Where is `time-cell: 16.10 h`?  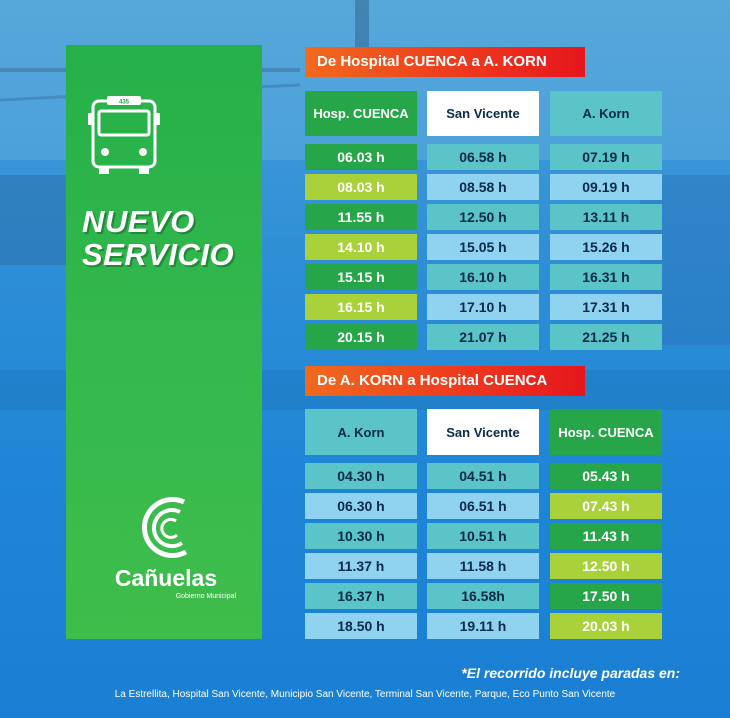
time-cell: 16.10 h is located at coordinates (483, 277).